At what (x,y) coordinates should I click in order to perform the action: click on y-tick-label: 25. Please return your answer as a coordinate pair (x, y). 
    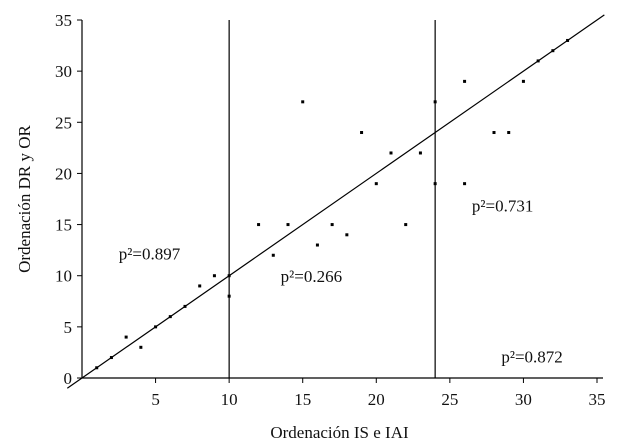
    Looking at the image, I should click on (63, 122).